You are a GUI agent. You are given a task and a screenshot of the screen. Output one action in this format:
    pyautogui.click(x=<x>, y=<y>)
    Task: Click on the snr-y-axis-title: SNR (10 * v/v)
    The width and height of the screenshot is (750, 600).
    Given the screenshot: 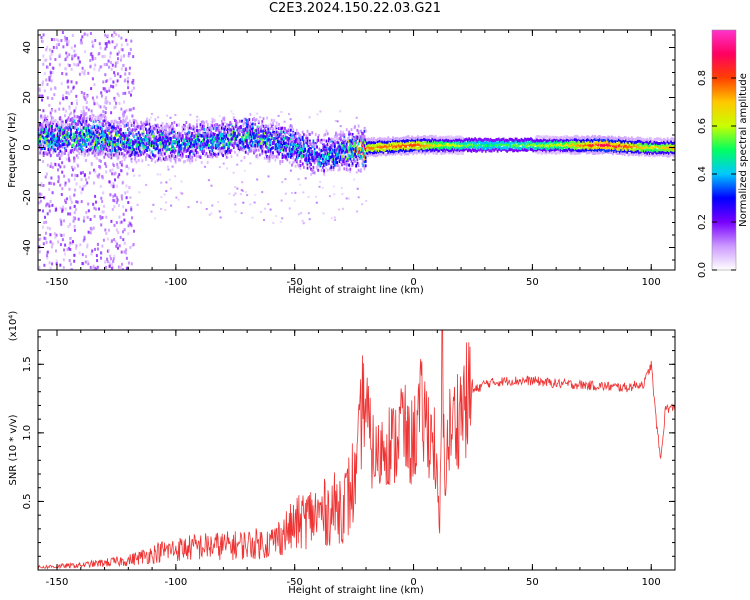 What is the action you would take?
    pyautogui.click(x=13, y=449)
    